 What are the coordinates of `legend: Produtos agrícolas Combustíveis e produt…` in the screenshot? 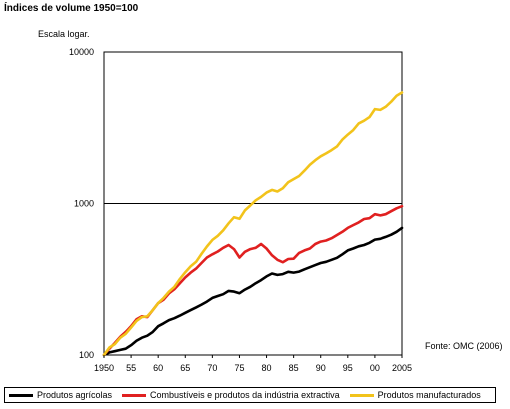 It's located at (250, 395).